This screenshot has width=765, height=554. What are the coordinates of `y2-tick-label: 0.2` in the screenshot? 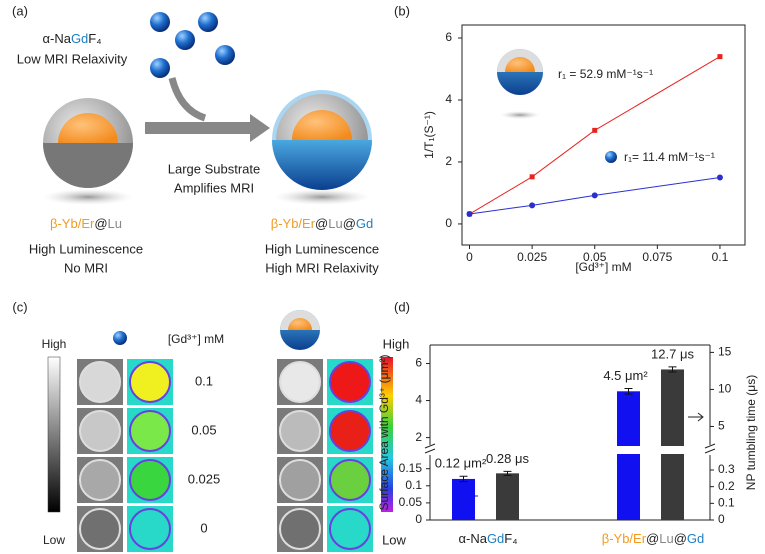 It's located at (726, 486).